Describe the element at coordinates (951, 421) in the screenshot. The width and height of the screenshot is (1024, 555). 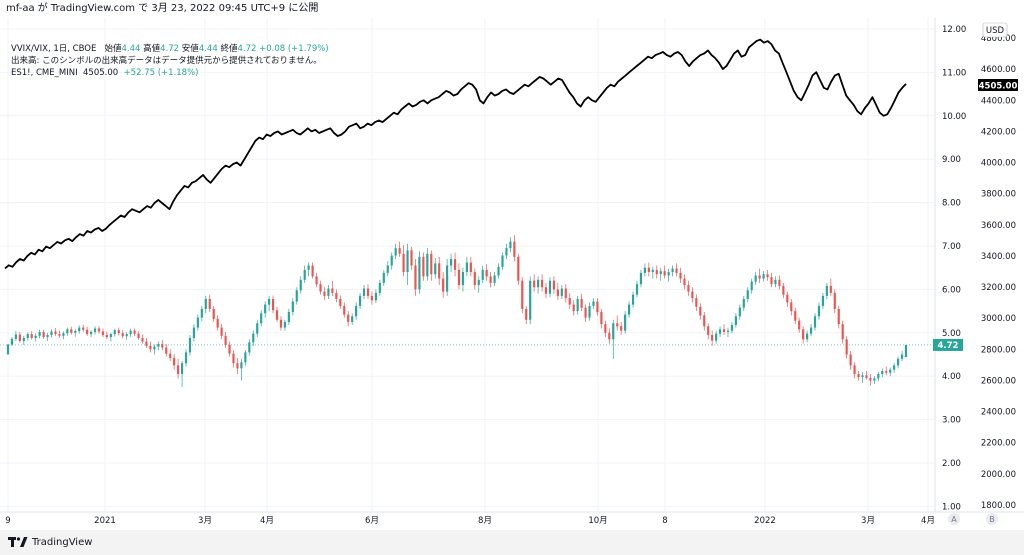
I see `right-tick-label: 3.00` at that location.